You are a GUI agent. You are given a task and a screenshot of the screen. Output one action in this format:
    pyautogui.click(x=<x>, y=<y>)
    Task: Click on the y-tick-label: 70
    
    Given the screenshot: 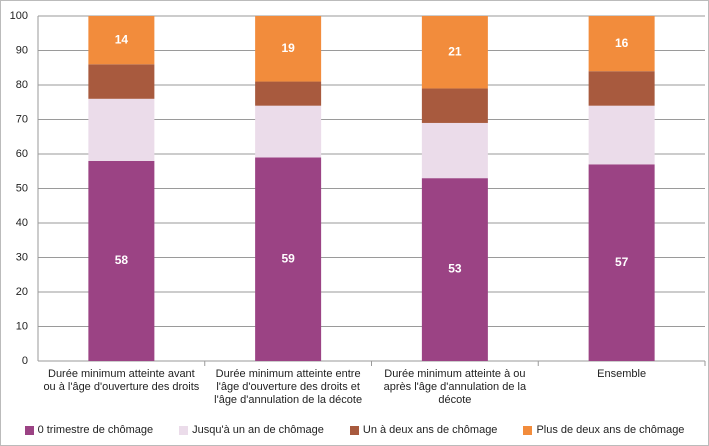 What is the action you would take?
    pyautogui.click(x=22, y=119)
    